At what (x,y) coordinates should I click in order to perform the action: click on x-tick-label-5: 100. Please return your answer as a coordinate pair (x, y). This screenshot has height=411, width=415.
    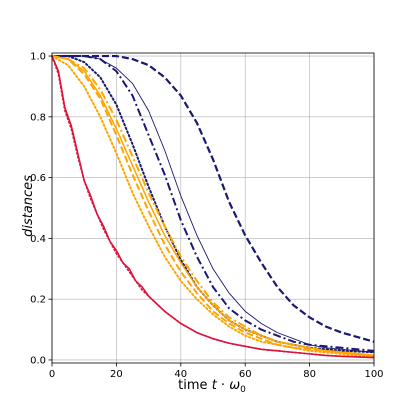
    Looking at the image, I should click on (373, 374).